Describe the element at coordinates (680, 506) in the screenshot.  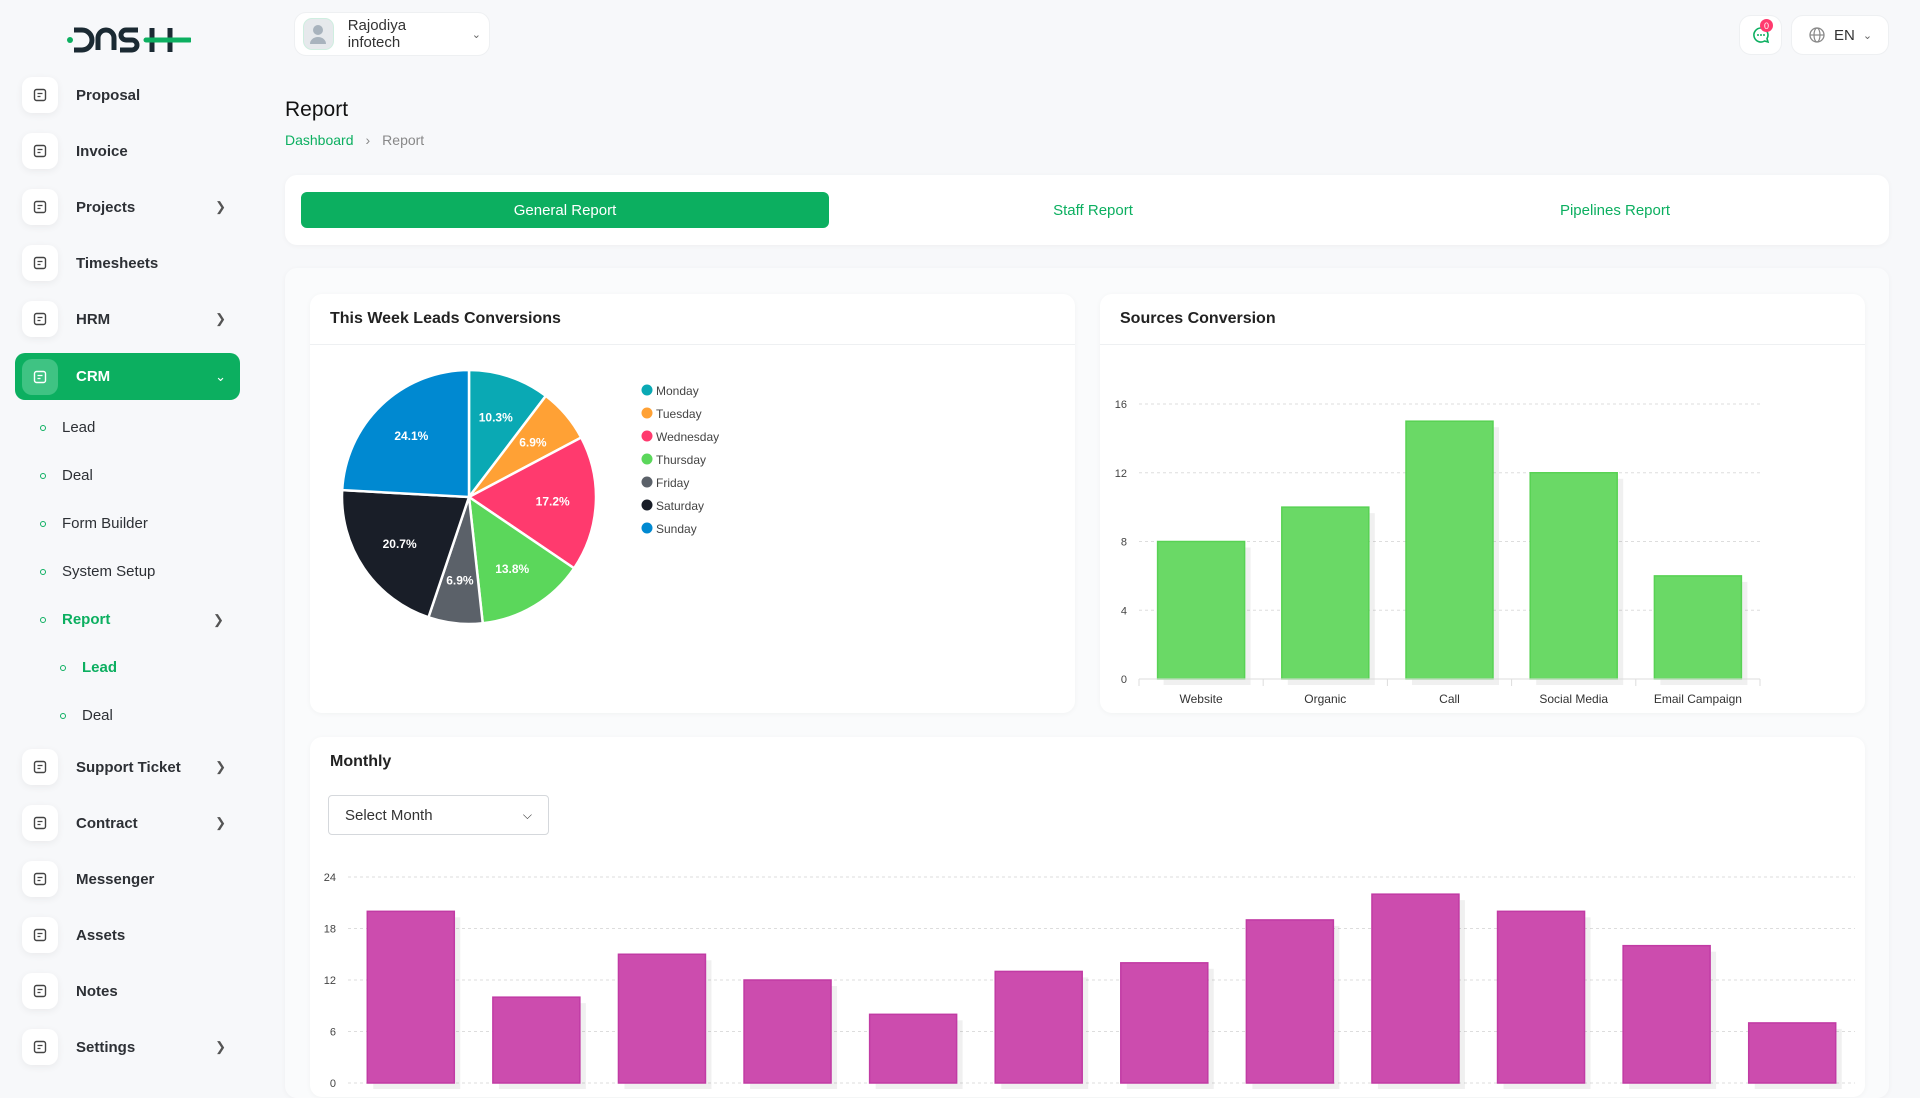
I see `legend-label: Saturday` at that location.